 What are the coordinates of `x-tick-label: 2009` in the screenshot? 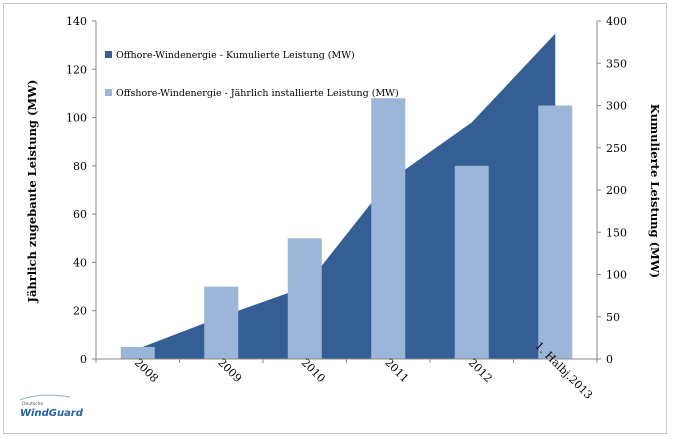 It's located at (229, 370).